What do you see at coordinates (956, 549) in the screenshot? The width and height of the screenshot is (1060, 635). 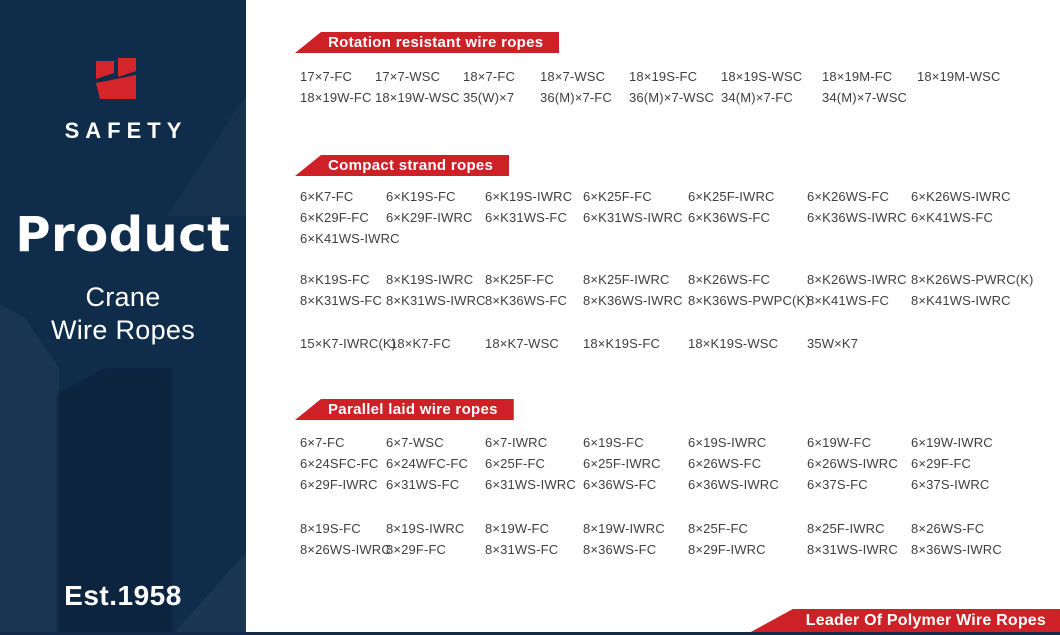 I see `rope-code: 8×36WS-IWRC` at bounding box center [956, 549].